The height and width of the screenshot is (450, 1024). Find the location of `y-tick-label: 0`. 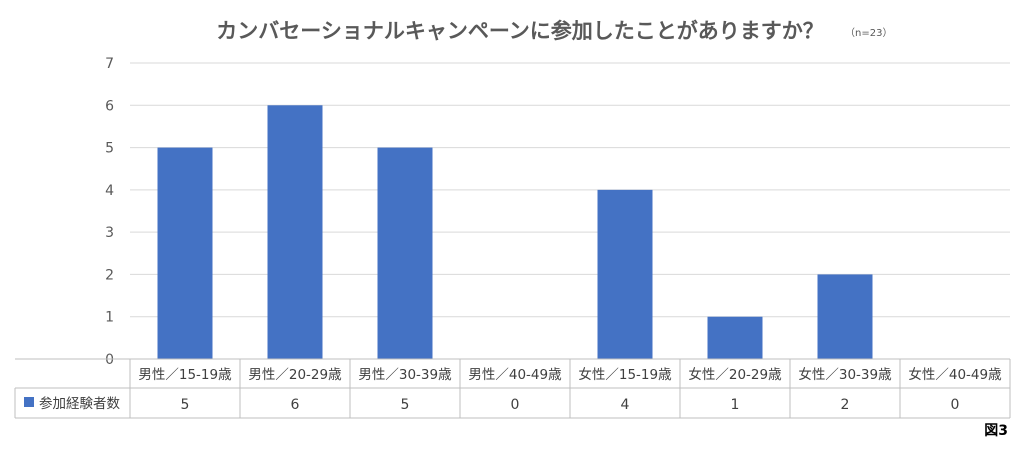

y-tick-label: 0 is located at coordinates (109, 360).